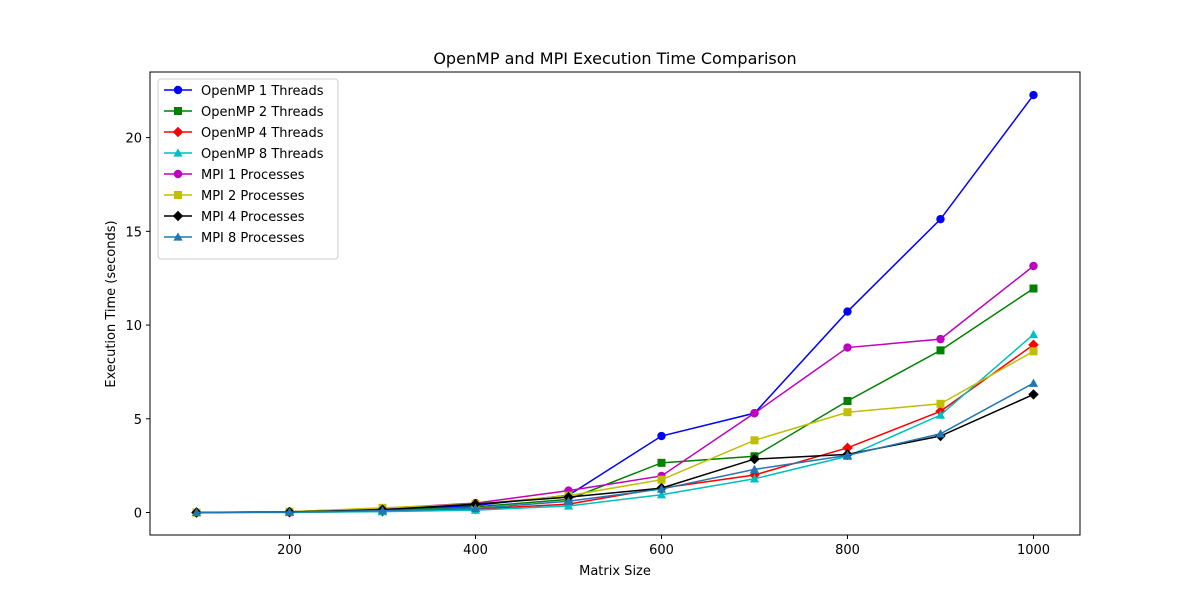 This screenshot has width=1200, height=604. Describe the element at coordinates (133, 139) in the screenshot. I see `y-tick-label: 20` at that location.